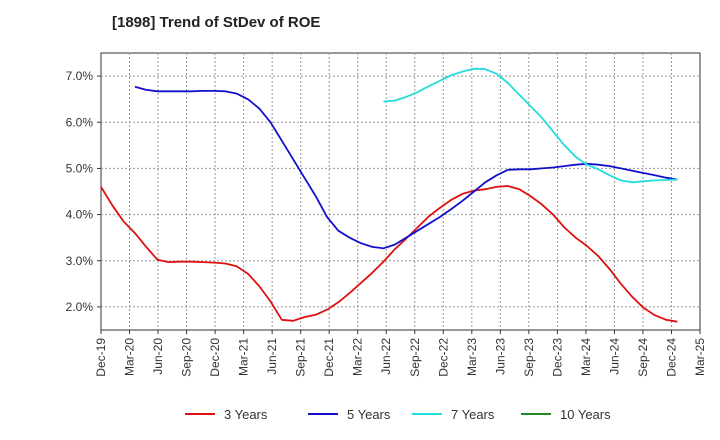  What do you see at coordinates (529, 357) in the screenshot?
I see `x-tick-label: Sep-23` at bounding box center [529, 357].